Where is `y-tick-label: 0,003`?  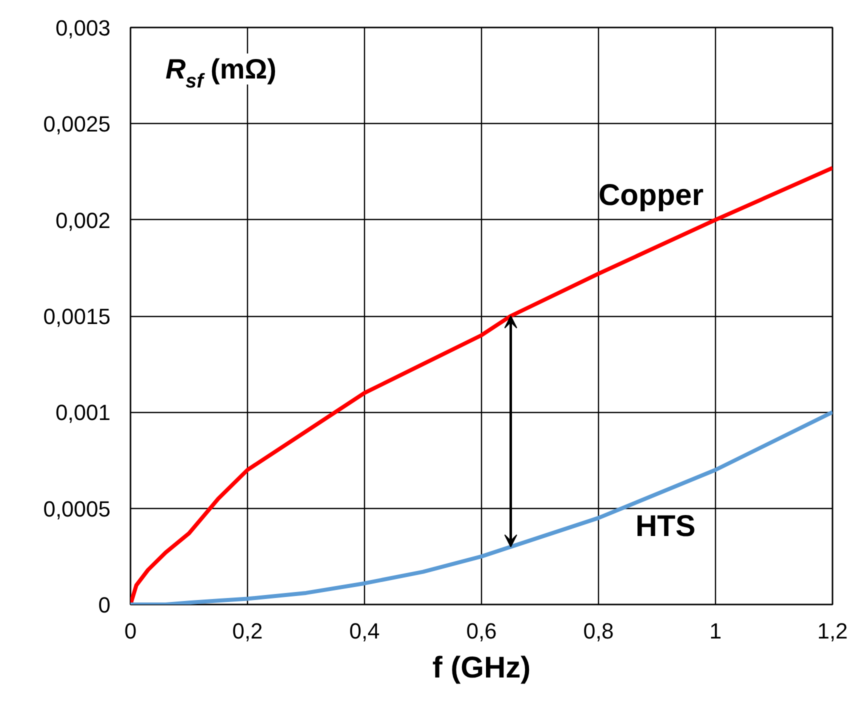 y-tick-label: 0,003 is located at coordinates (83, 28).